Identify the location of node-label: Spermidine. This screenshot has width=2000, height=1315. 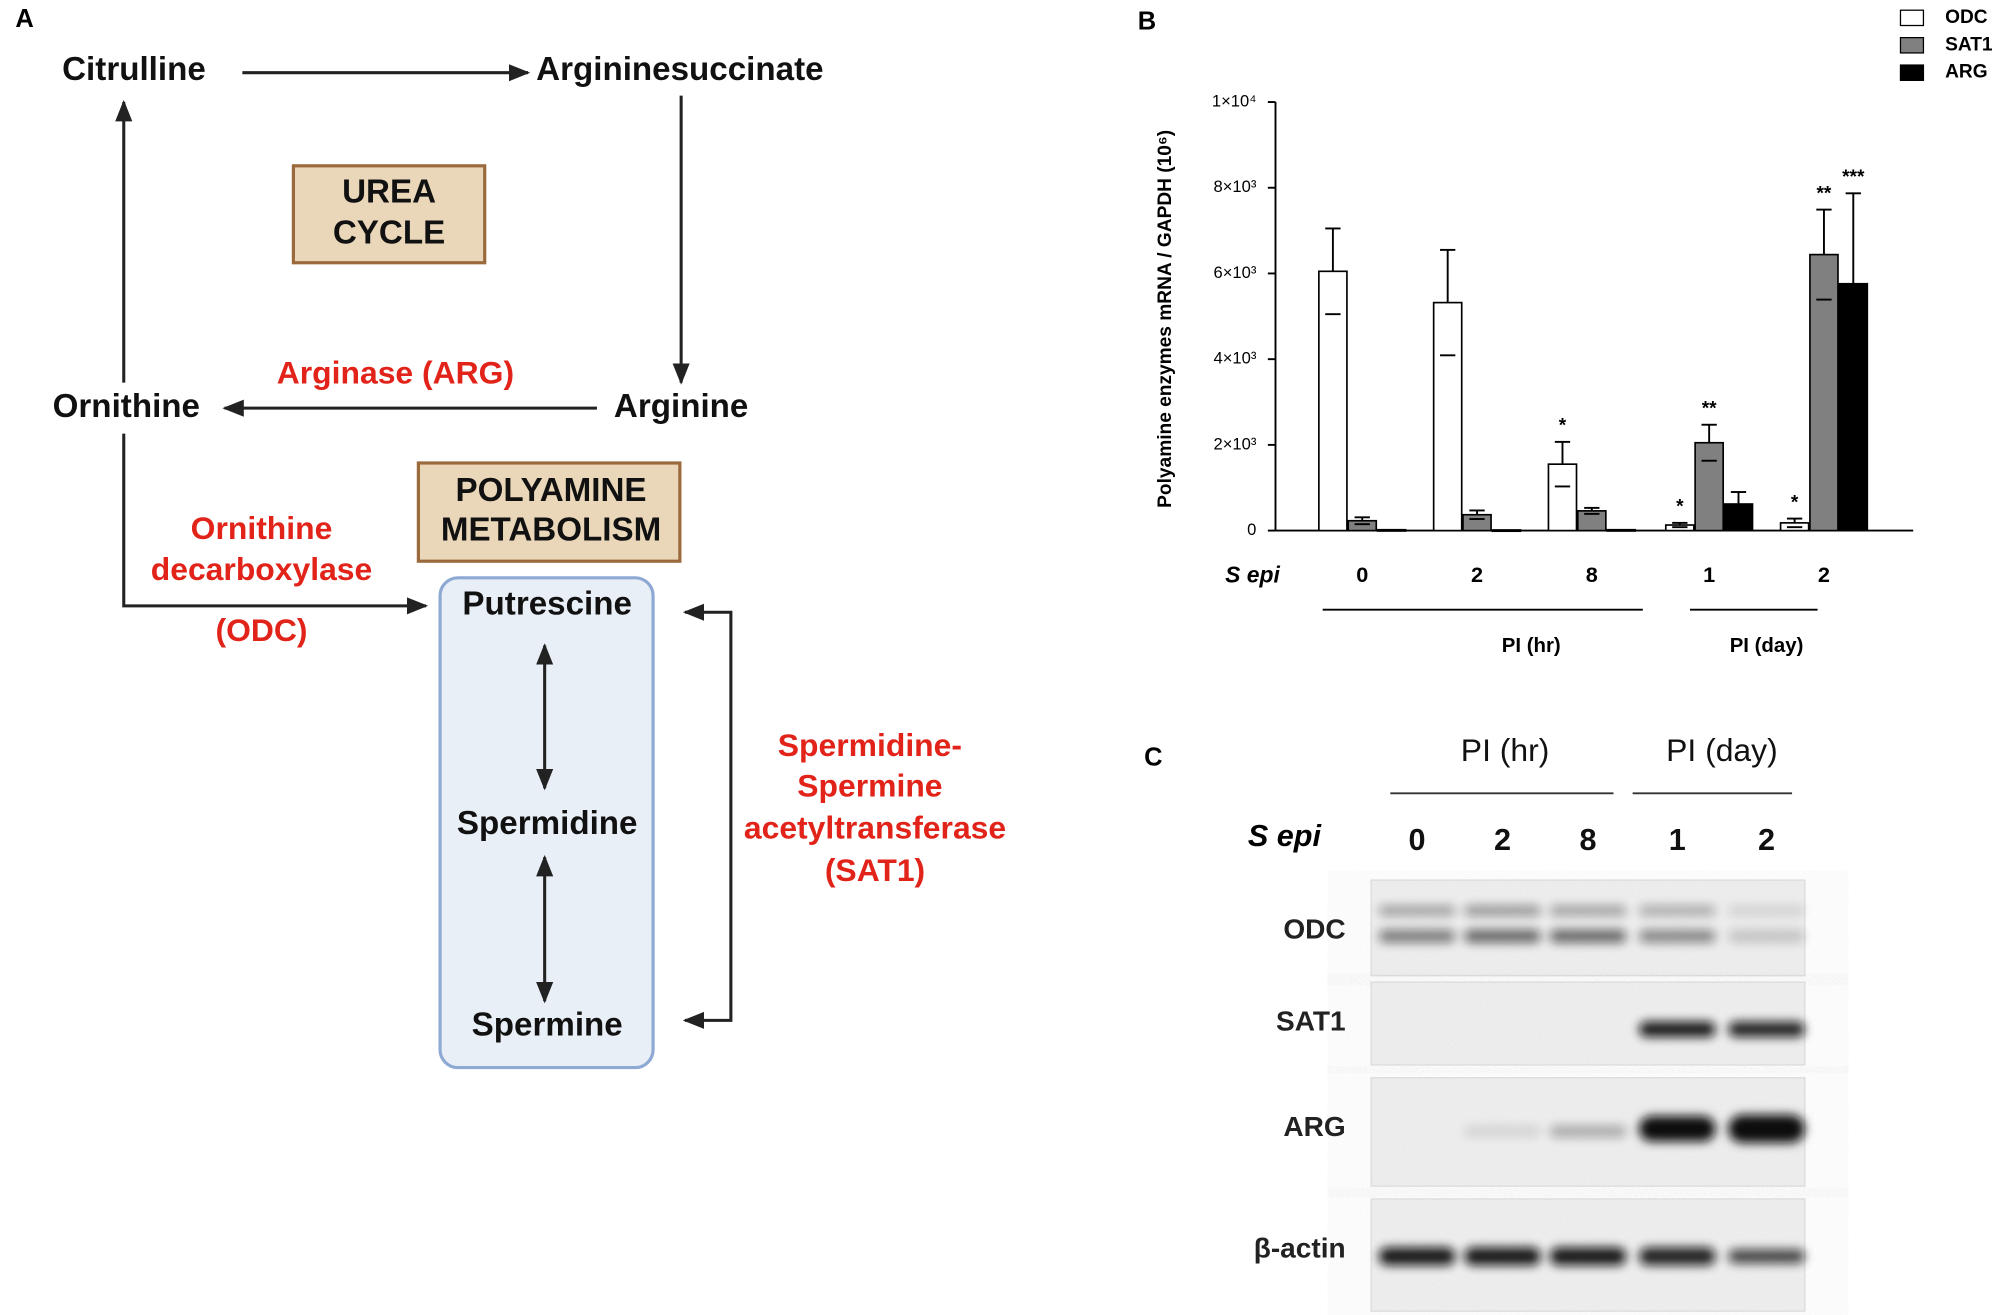
(547, 823).